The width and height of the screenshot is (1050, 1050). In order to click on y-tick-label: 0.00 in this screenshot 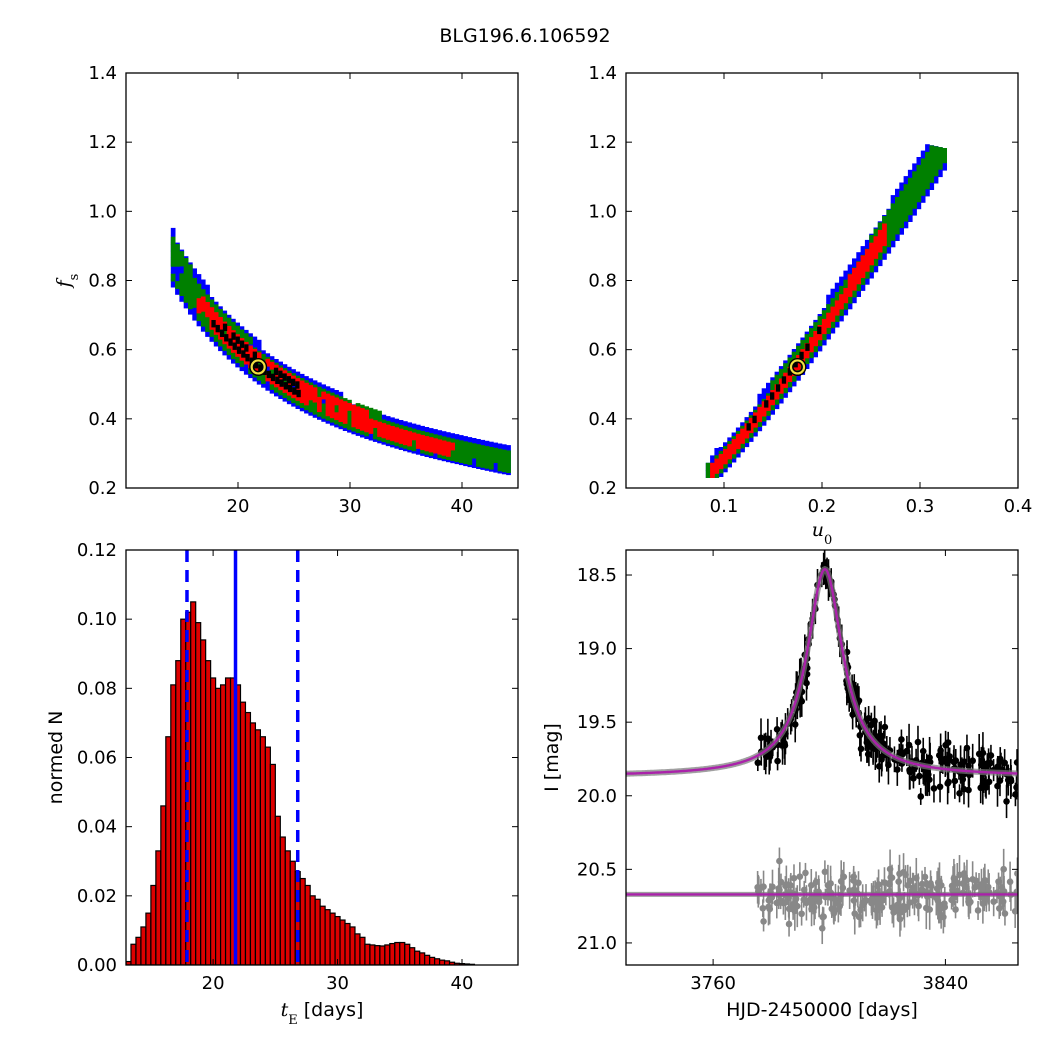, I will do `click(97, 965)`.